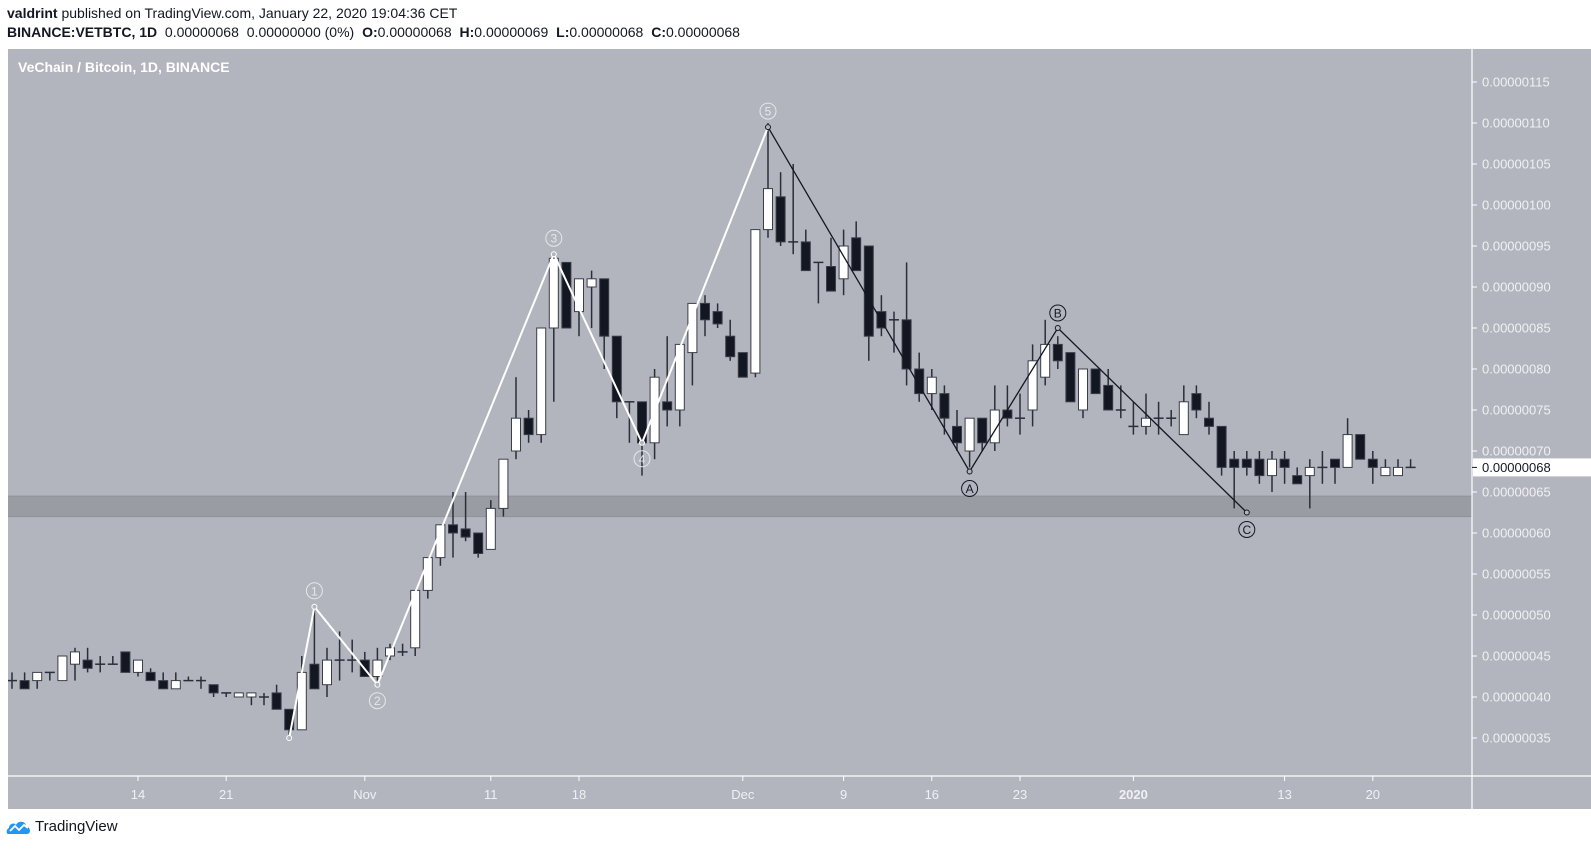 The width and height of the screenshot is (1591, 861). What do you see at coordinates (1516, 656) in the screenshot?
I see `price-tick-label: 0.00000045` at bounding box center [1516, 656].